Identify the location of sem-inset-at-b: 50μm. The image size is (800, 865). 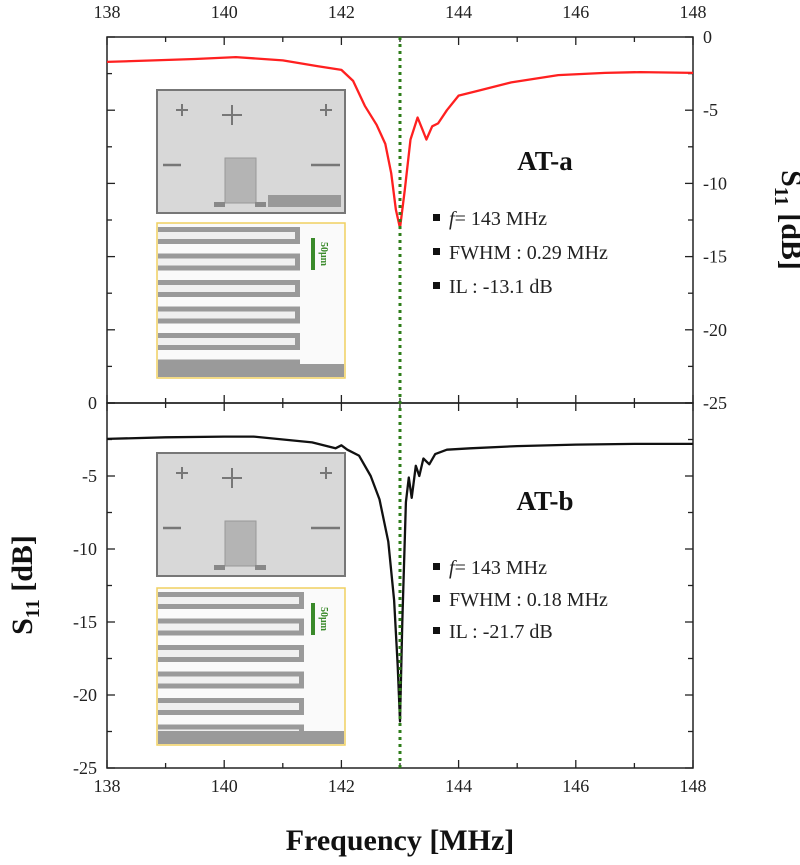
(251, 599).